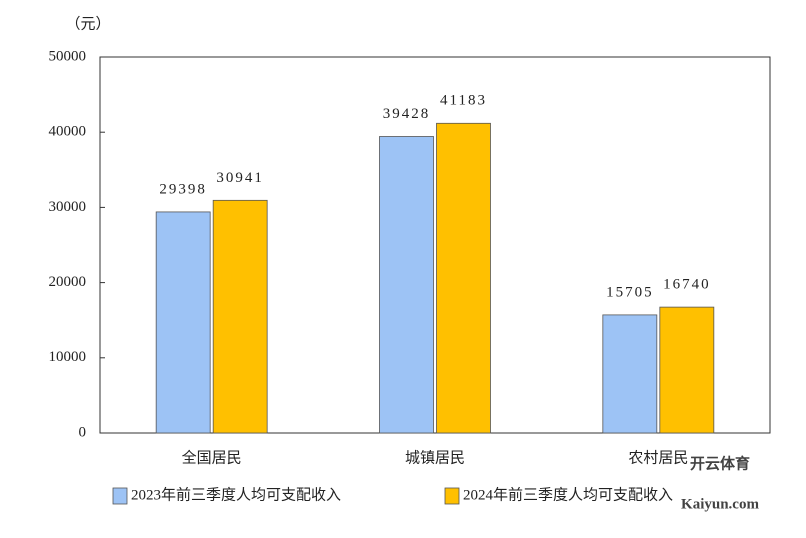 This screenshot has height=538, width=806. I want to click on y-tick-label: 40000, so click(68, 132).